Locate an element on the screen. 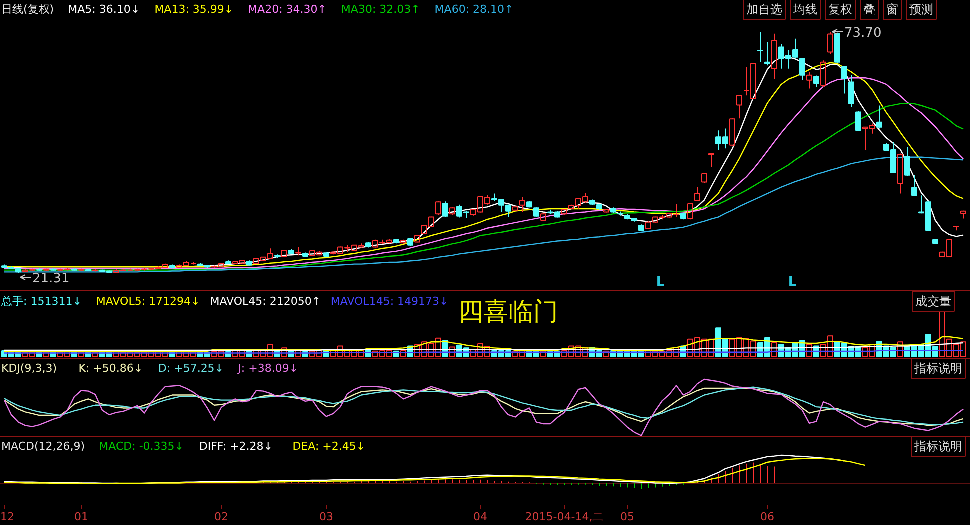  text: 均线 is located at coordinates (805, 9).